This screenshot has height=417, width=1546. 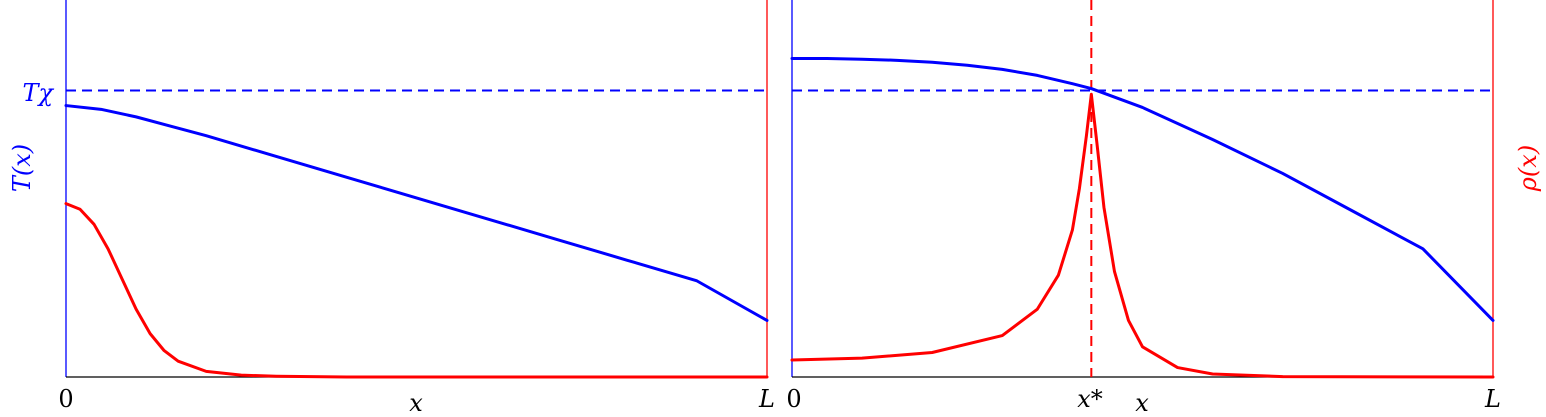 I want to click on right-x-axis-label: x, so click(x=1142, y=403).